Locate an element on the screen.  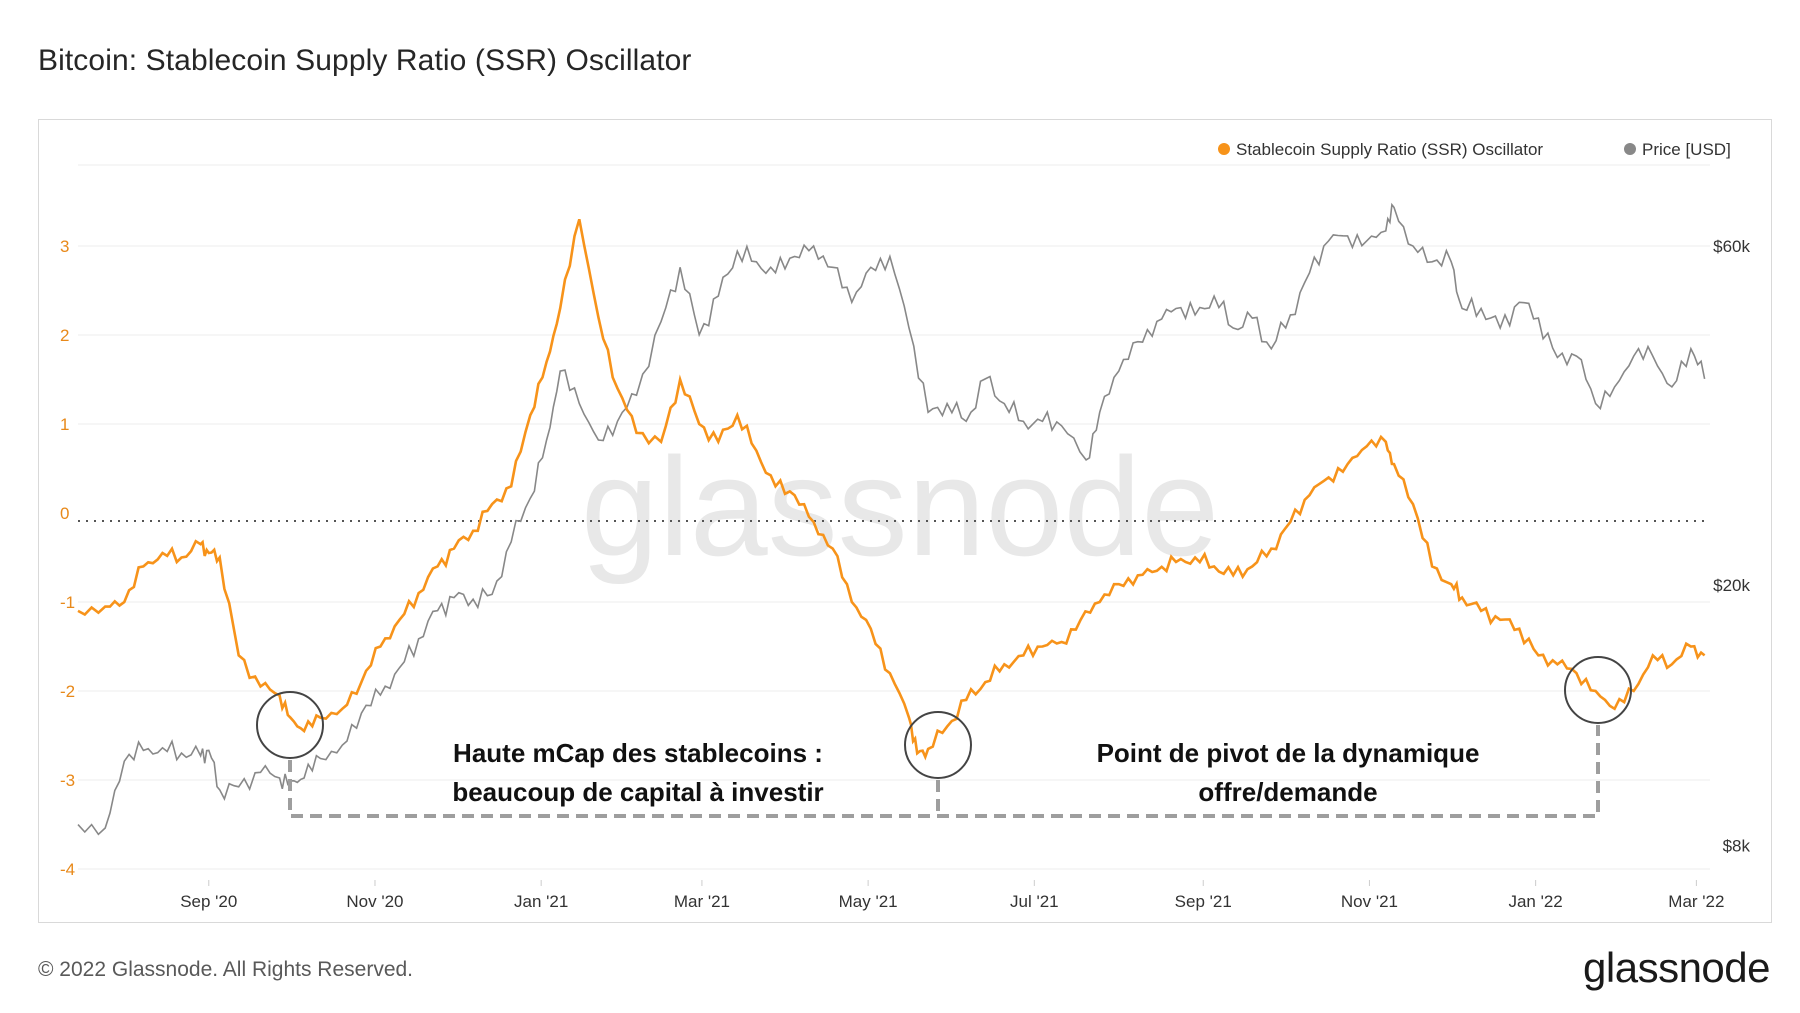
left-axis: 3 2 1 0 -1 -2 -3 -4 is located at coordinates (67, 558).